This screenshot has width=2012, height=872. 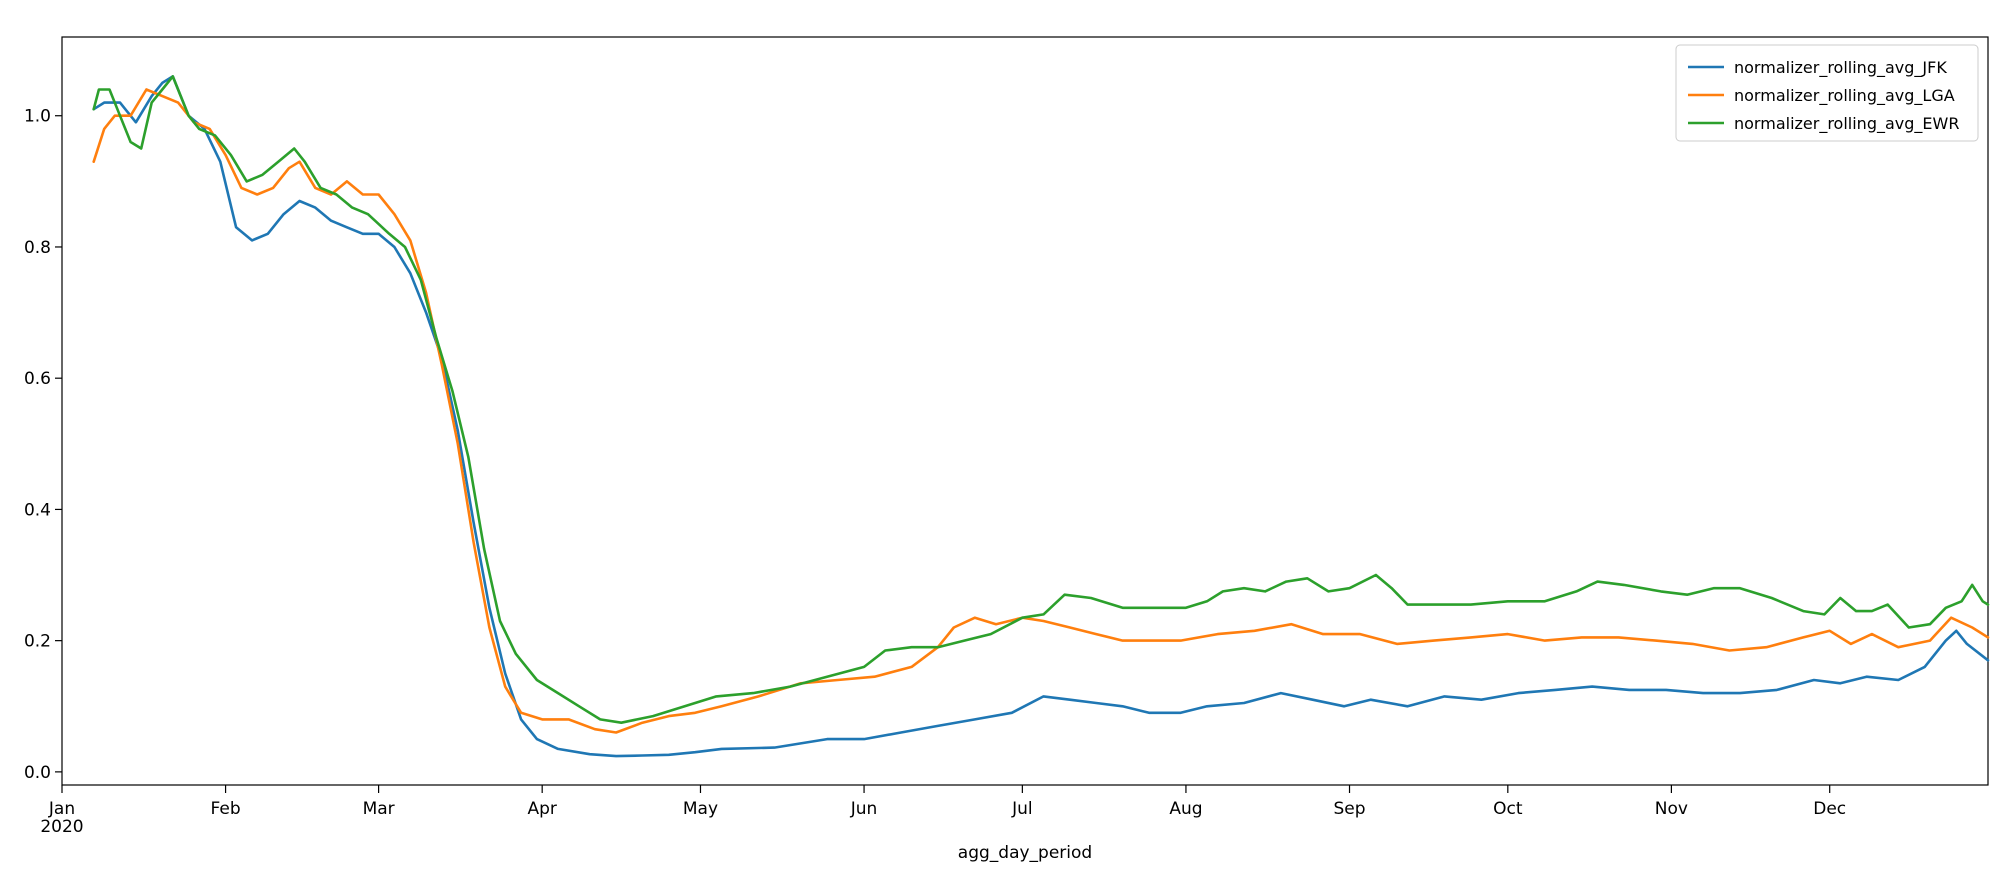 What do you see at coordinates (37, 642) in the screenshot?
I see `y-tick-label: 0.2` at bounding box center [37, 642].